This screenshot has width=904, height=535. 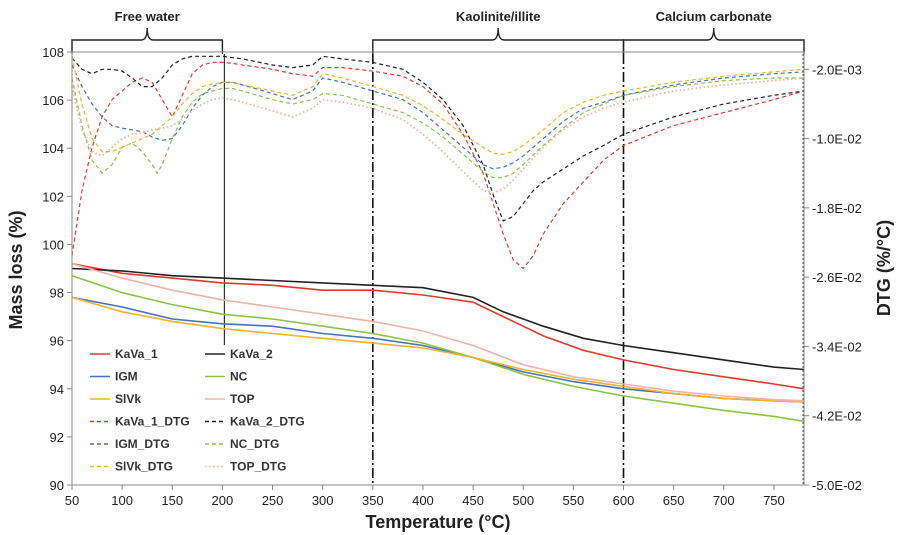 I want to click on y2-tick-label: -1.0E-02, so click(x=837, y=139).